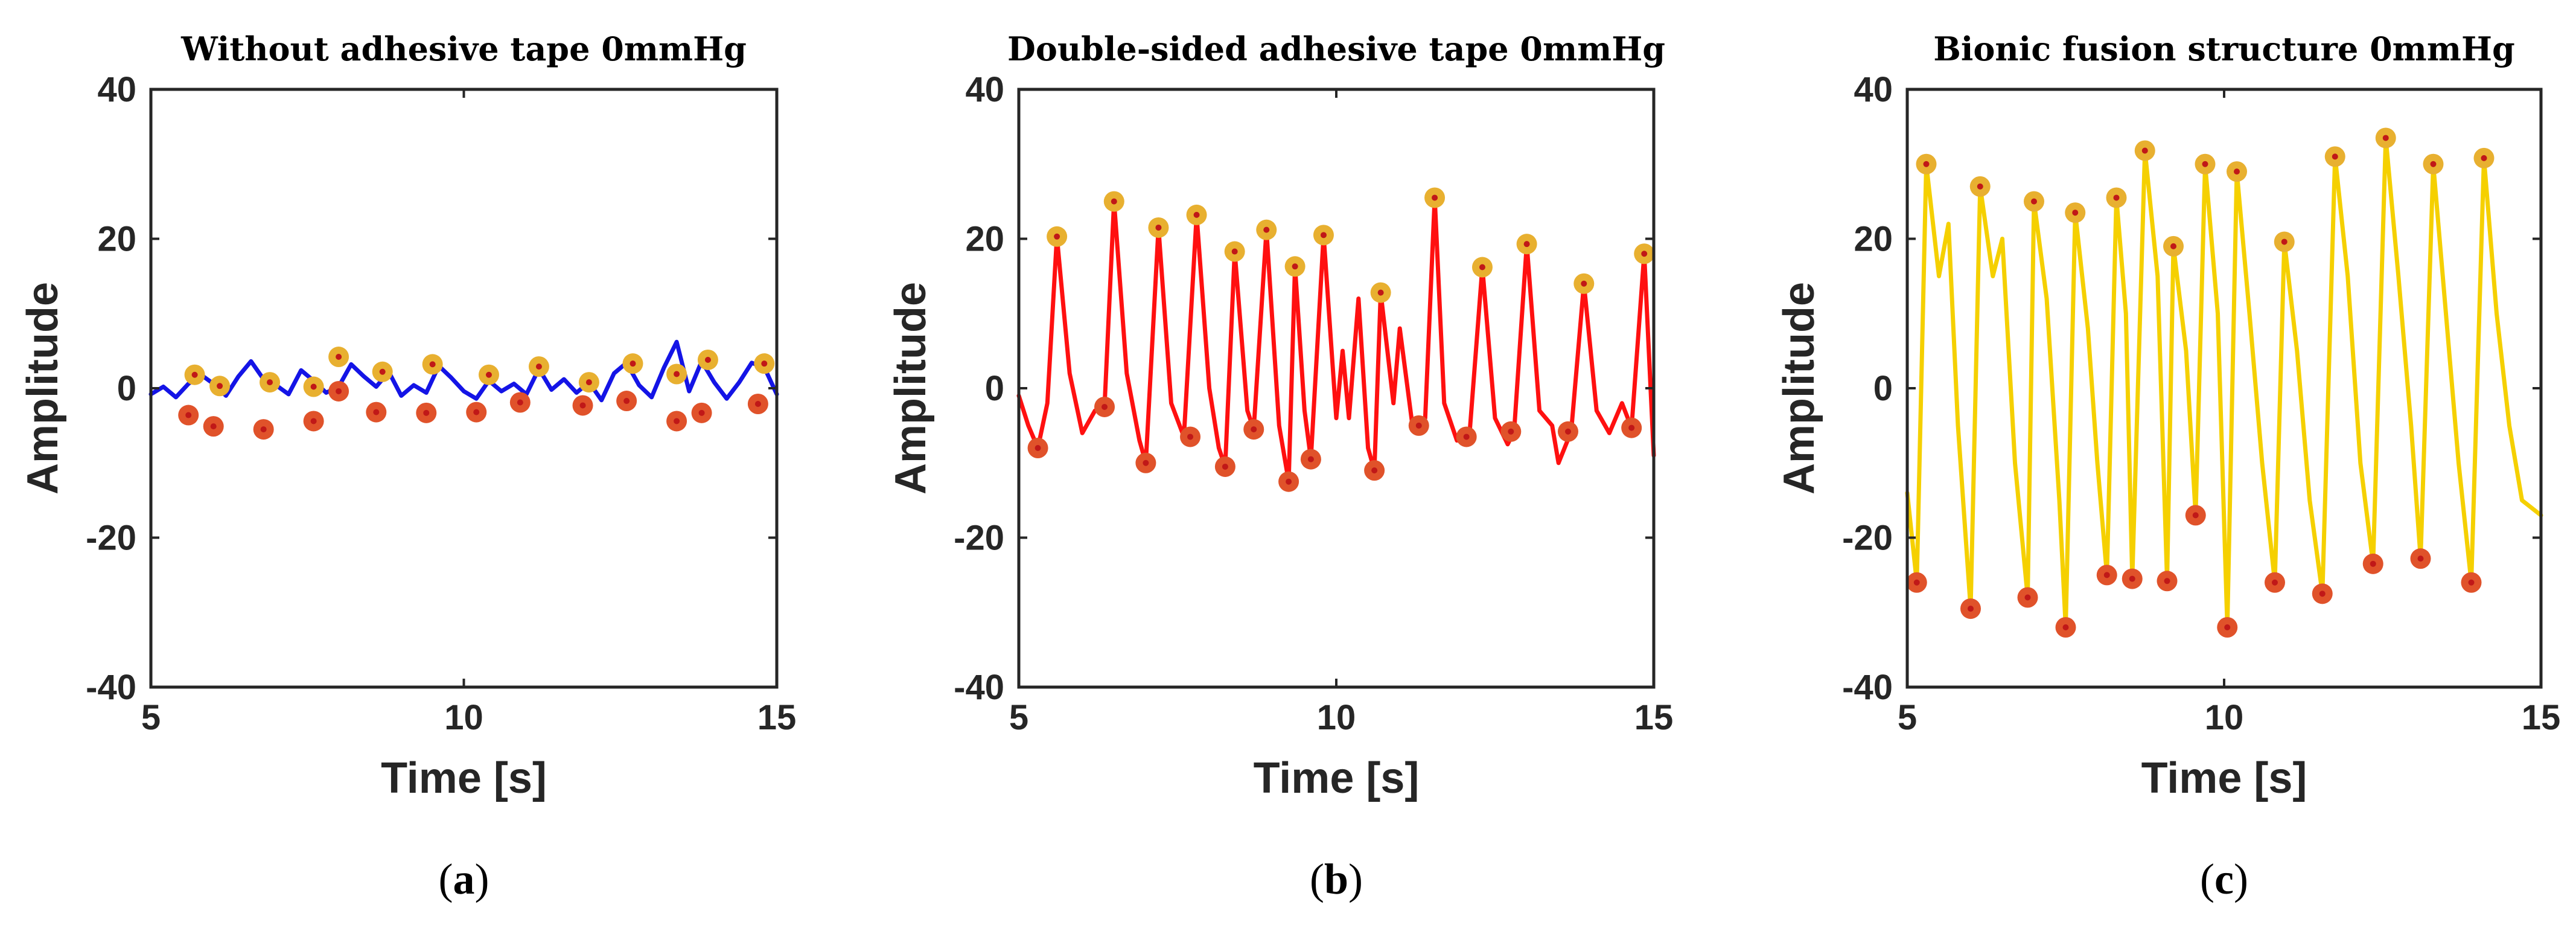 This screenshot has height=925, width=2576. I want to click on y-axis-label: Amplitude, so click(43, 388).